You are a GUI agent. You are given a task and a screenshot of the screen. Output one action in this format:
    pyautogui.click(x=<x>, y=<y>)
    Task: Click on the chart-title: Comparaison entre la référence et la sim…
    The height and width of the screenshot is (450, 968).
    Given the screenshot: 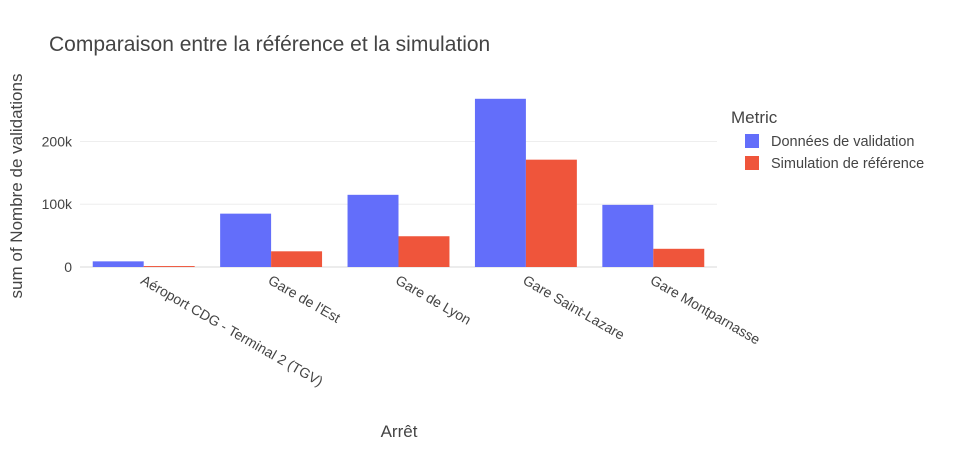 What is the action you would take?
    pyautogui.click(x=269, y=44)
    